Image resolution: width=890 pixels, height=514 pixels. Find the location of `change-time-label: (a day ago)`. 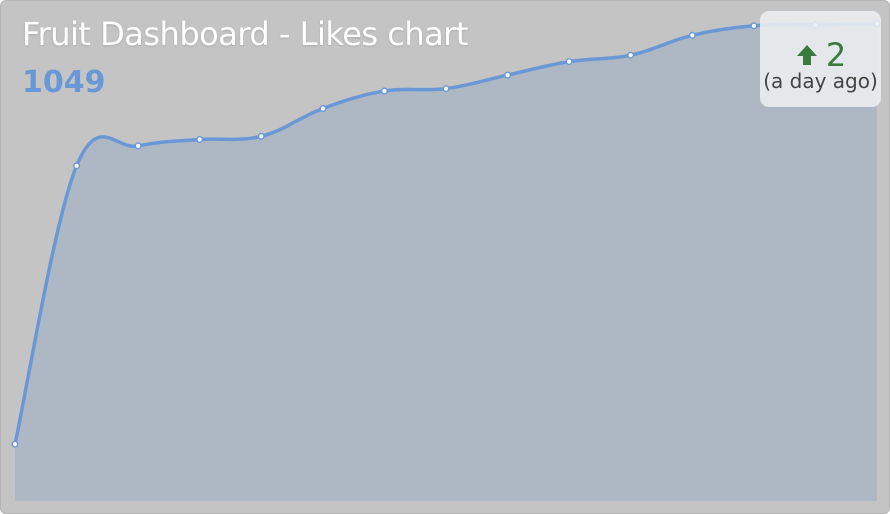

change-time-label: (a day ago) is located at coordinates (820, 81).